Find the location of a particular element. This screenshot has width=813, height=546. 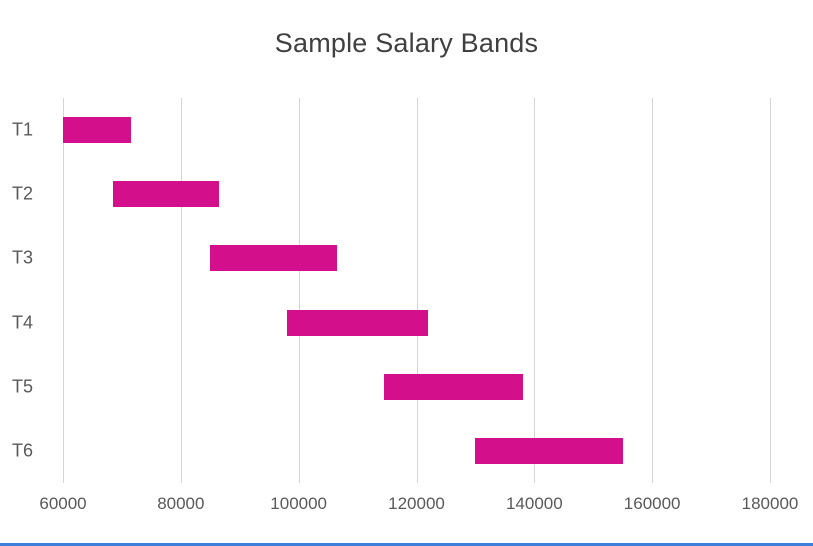

category-axis: T1 T2 T3 T4 T5 T6 is located at coordinates (27, 290).